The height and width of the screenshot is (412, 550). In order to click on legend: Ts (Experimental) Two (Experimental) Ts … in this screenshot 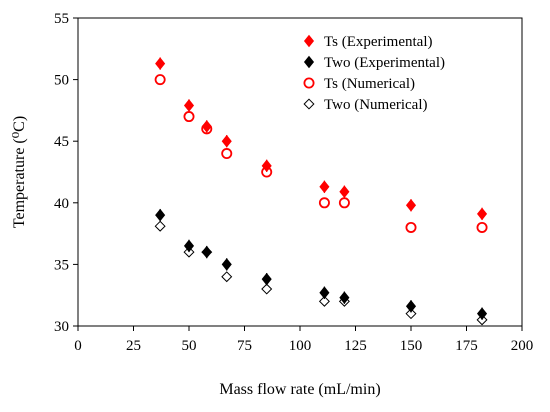, I will do `click(374, 73)`.